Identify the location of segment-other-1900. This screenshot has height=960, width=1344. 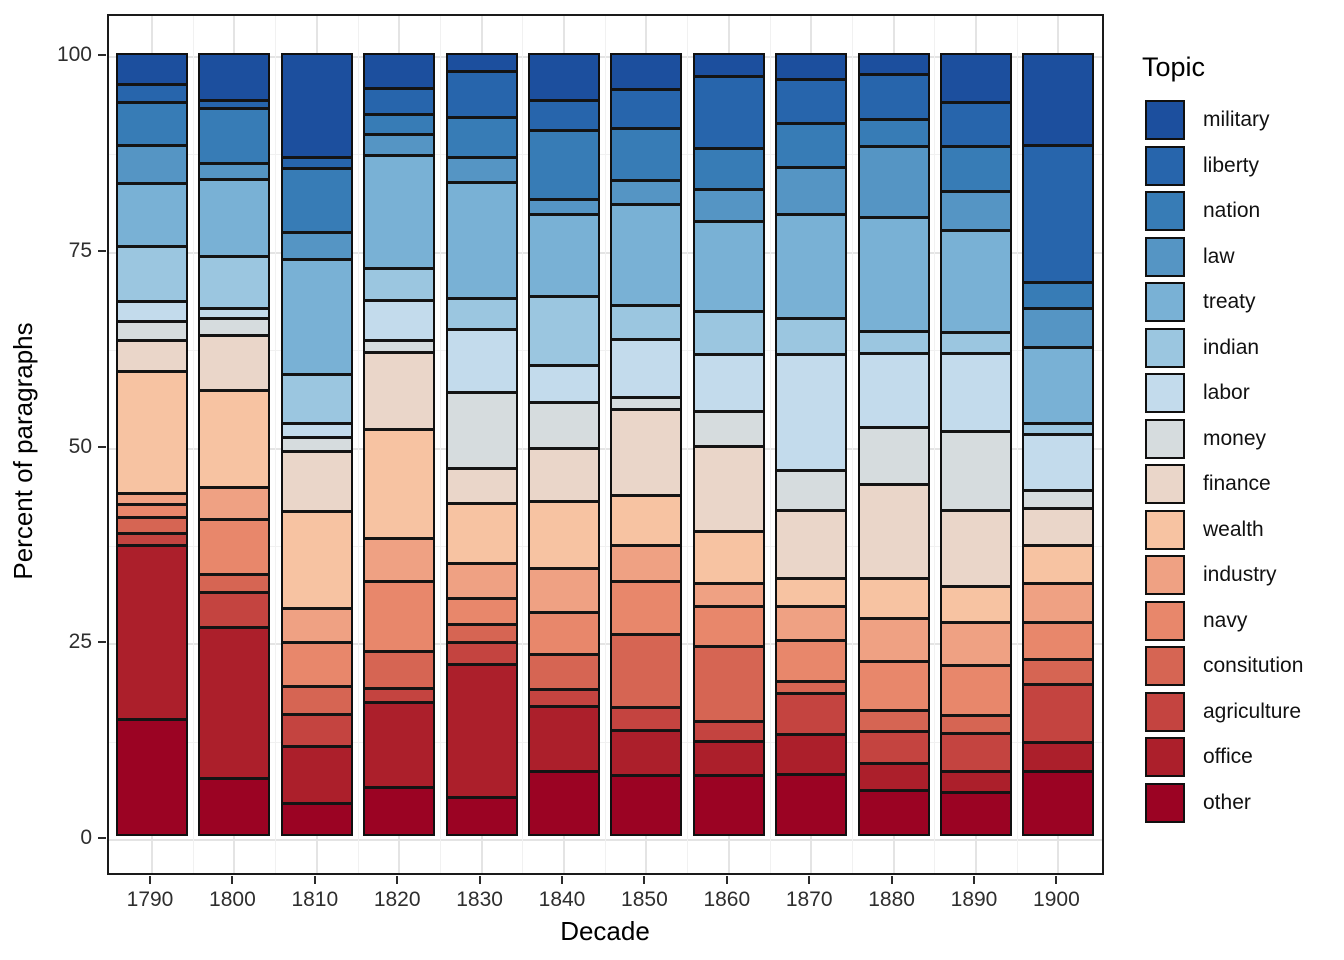
(1058, 802).